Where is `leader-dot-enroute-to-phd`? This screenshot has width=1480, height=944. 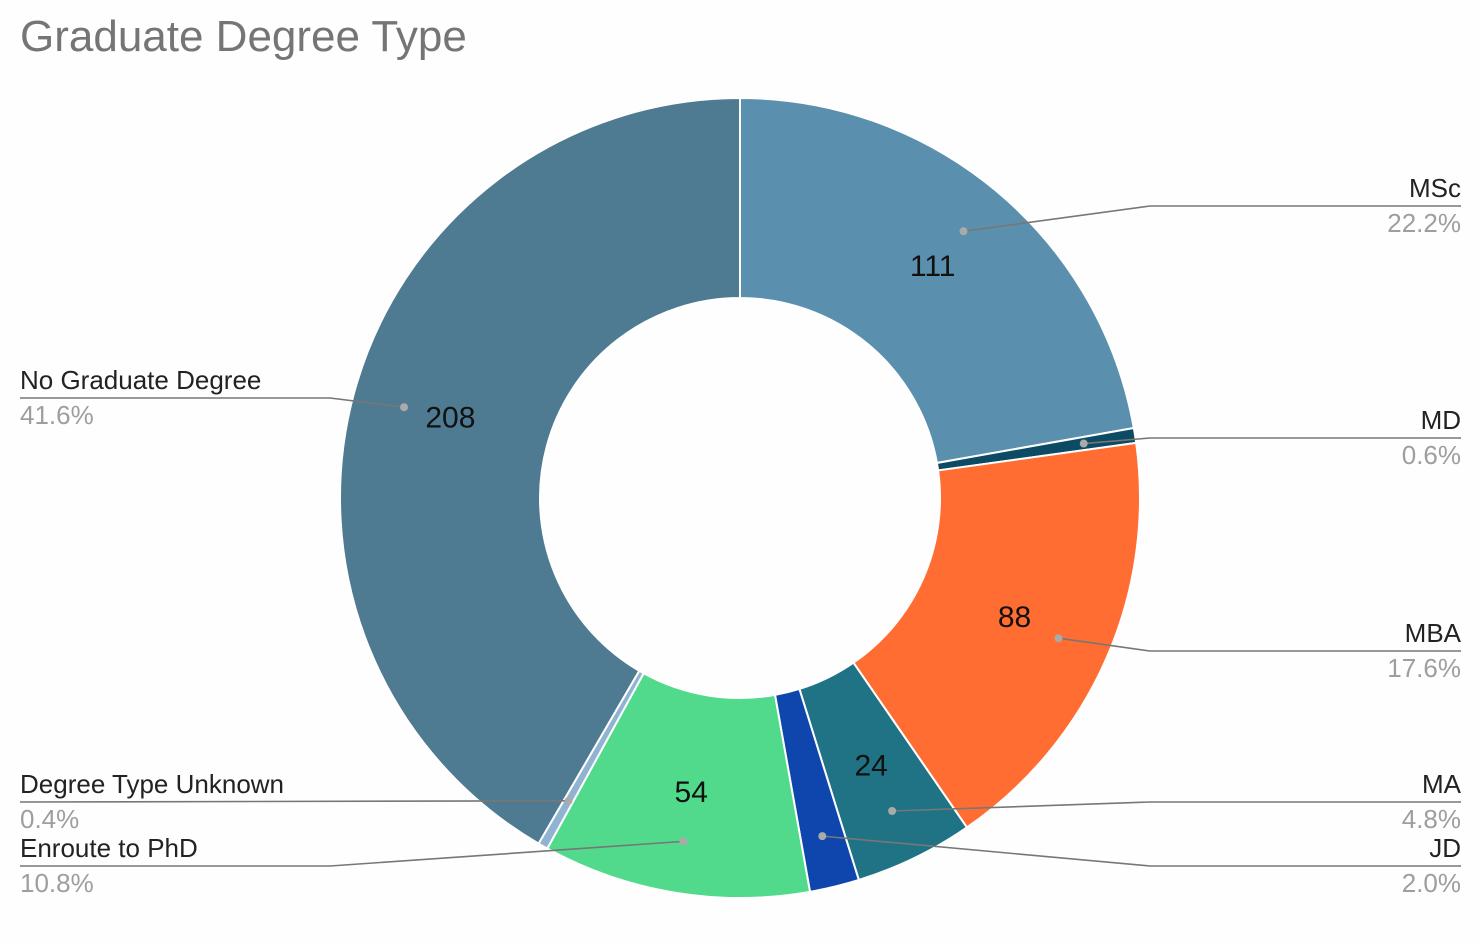
leader-dot-enroute-to-phd is located at coordinates (683, 841).